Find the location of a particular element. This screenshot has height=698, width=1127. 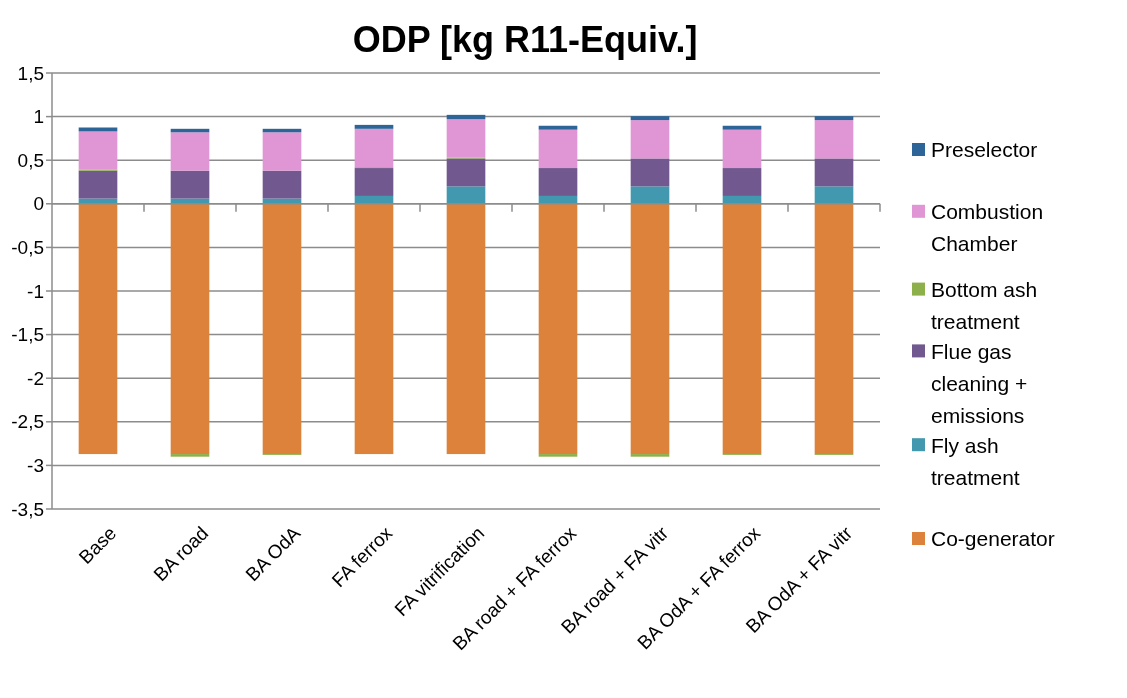

y-tick-label: 0,5 is located at coordinates (30, 160).